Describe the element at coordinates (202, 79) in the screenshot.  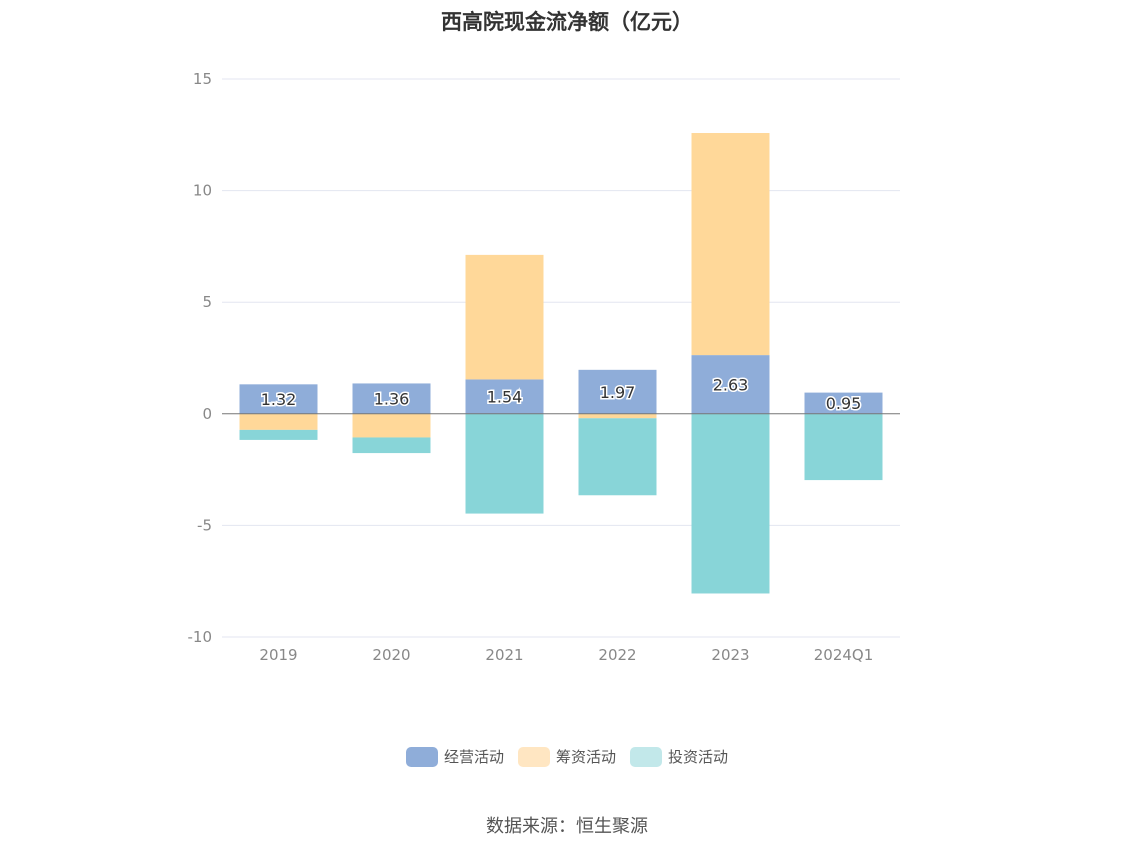
I see `y-tick-label: 15` at that location.